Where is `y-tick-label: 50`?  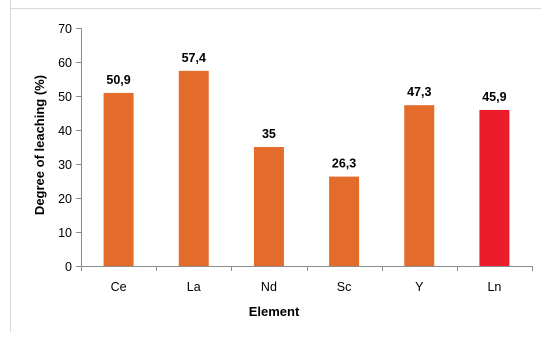
y-tick-label: 50 is located at coordinates (65, 97).